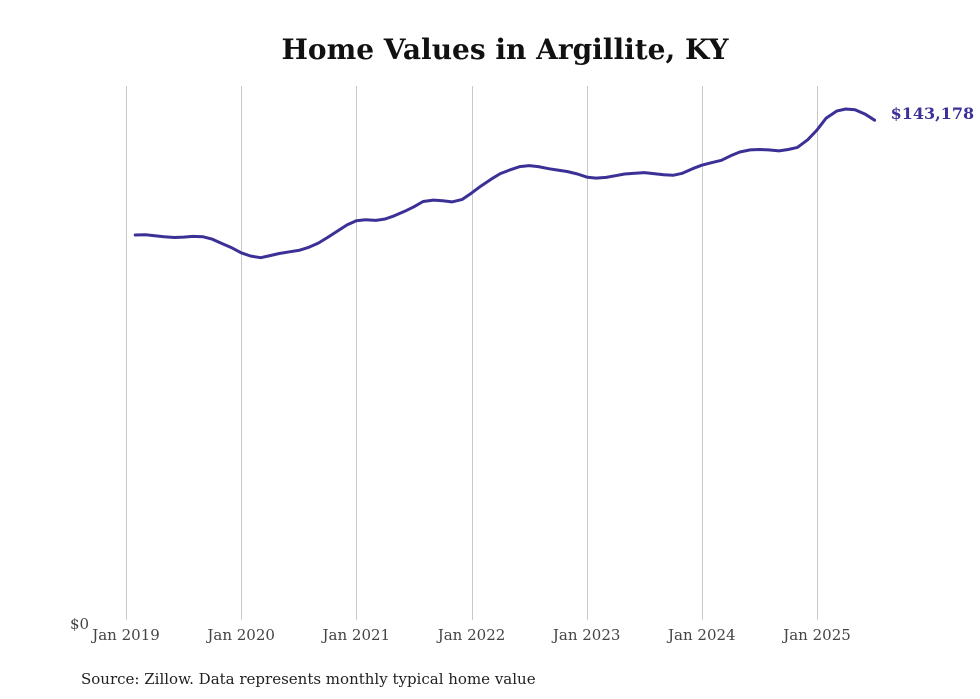  I want to click on x-axis-tick-label: Jan 2022, so click(471, 635).